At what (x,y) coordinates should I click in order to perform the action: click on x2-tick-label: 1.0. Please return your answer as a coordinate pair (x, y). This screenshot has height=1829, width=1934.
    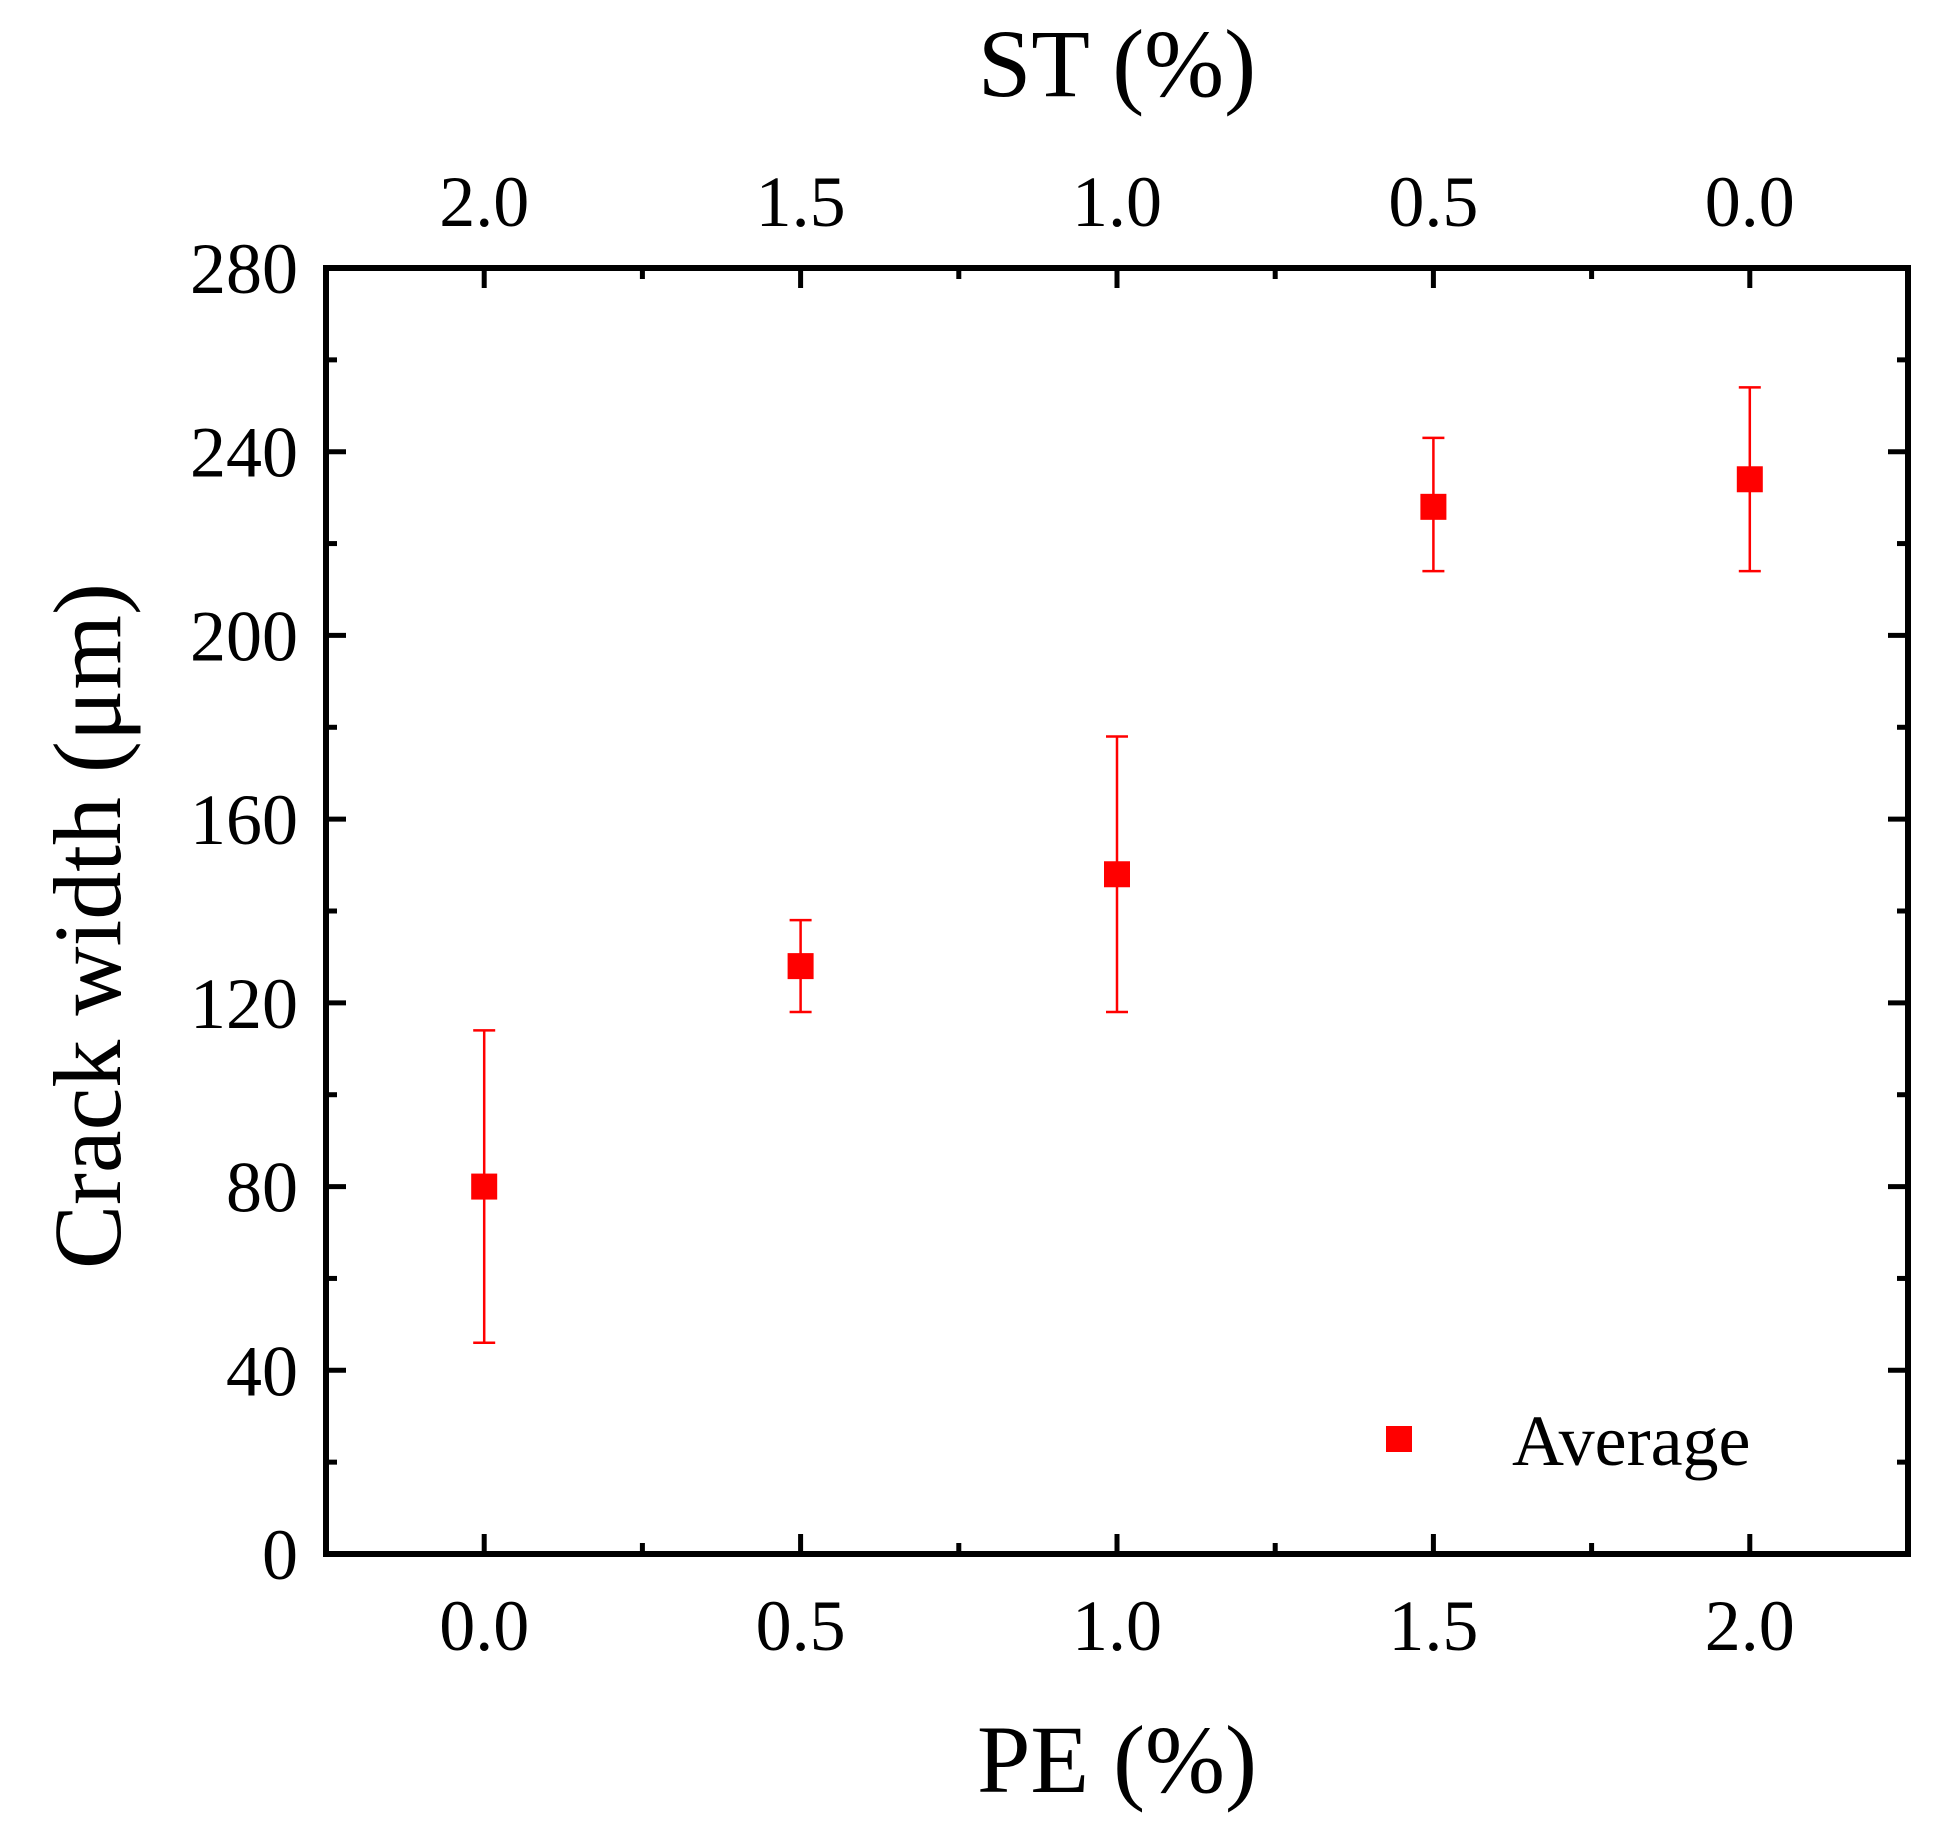
    Looking at the image, I should click on (1117, 202).